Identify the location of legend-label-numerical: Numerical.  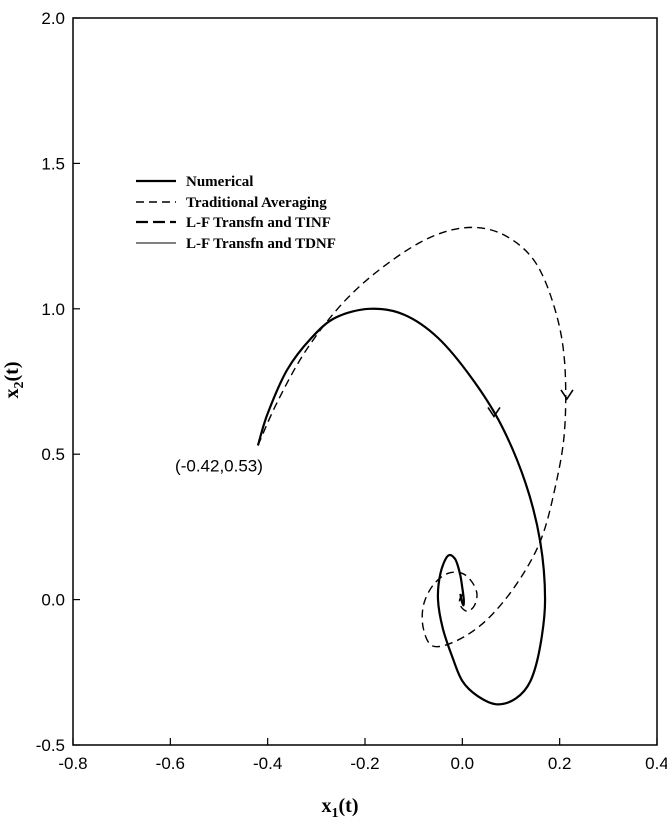
(219, 182).